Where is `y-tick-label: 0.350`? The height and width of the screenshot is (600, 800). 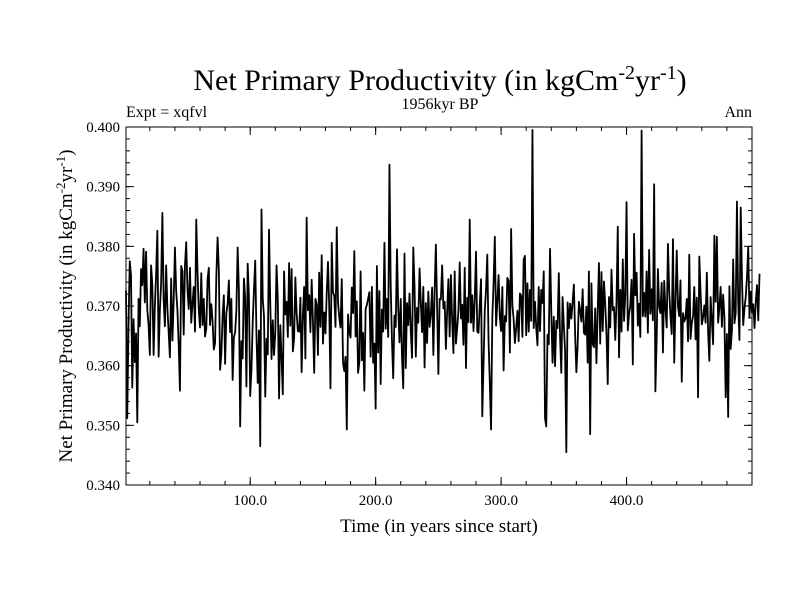 y-tick-label: 0.350 is located at coordinates (103, 426).